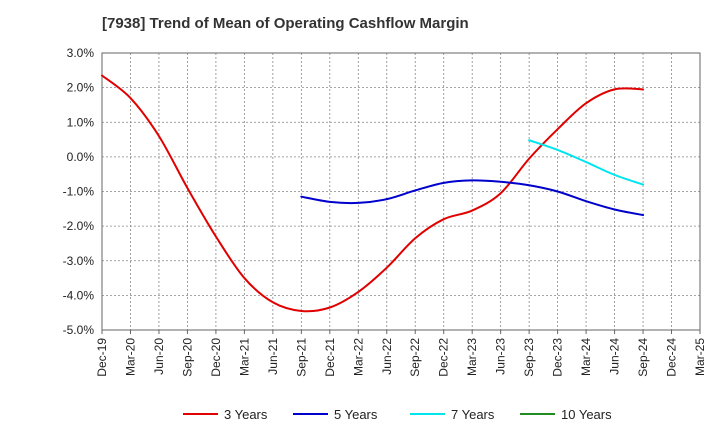 The image size is (720, 440). What do you see at coordinates (159, 356) in the screenshot?
I see `x-tick-label: Jun-20` at bounding box center [159, 356].